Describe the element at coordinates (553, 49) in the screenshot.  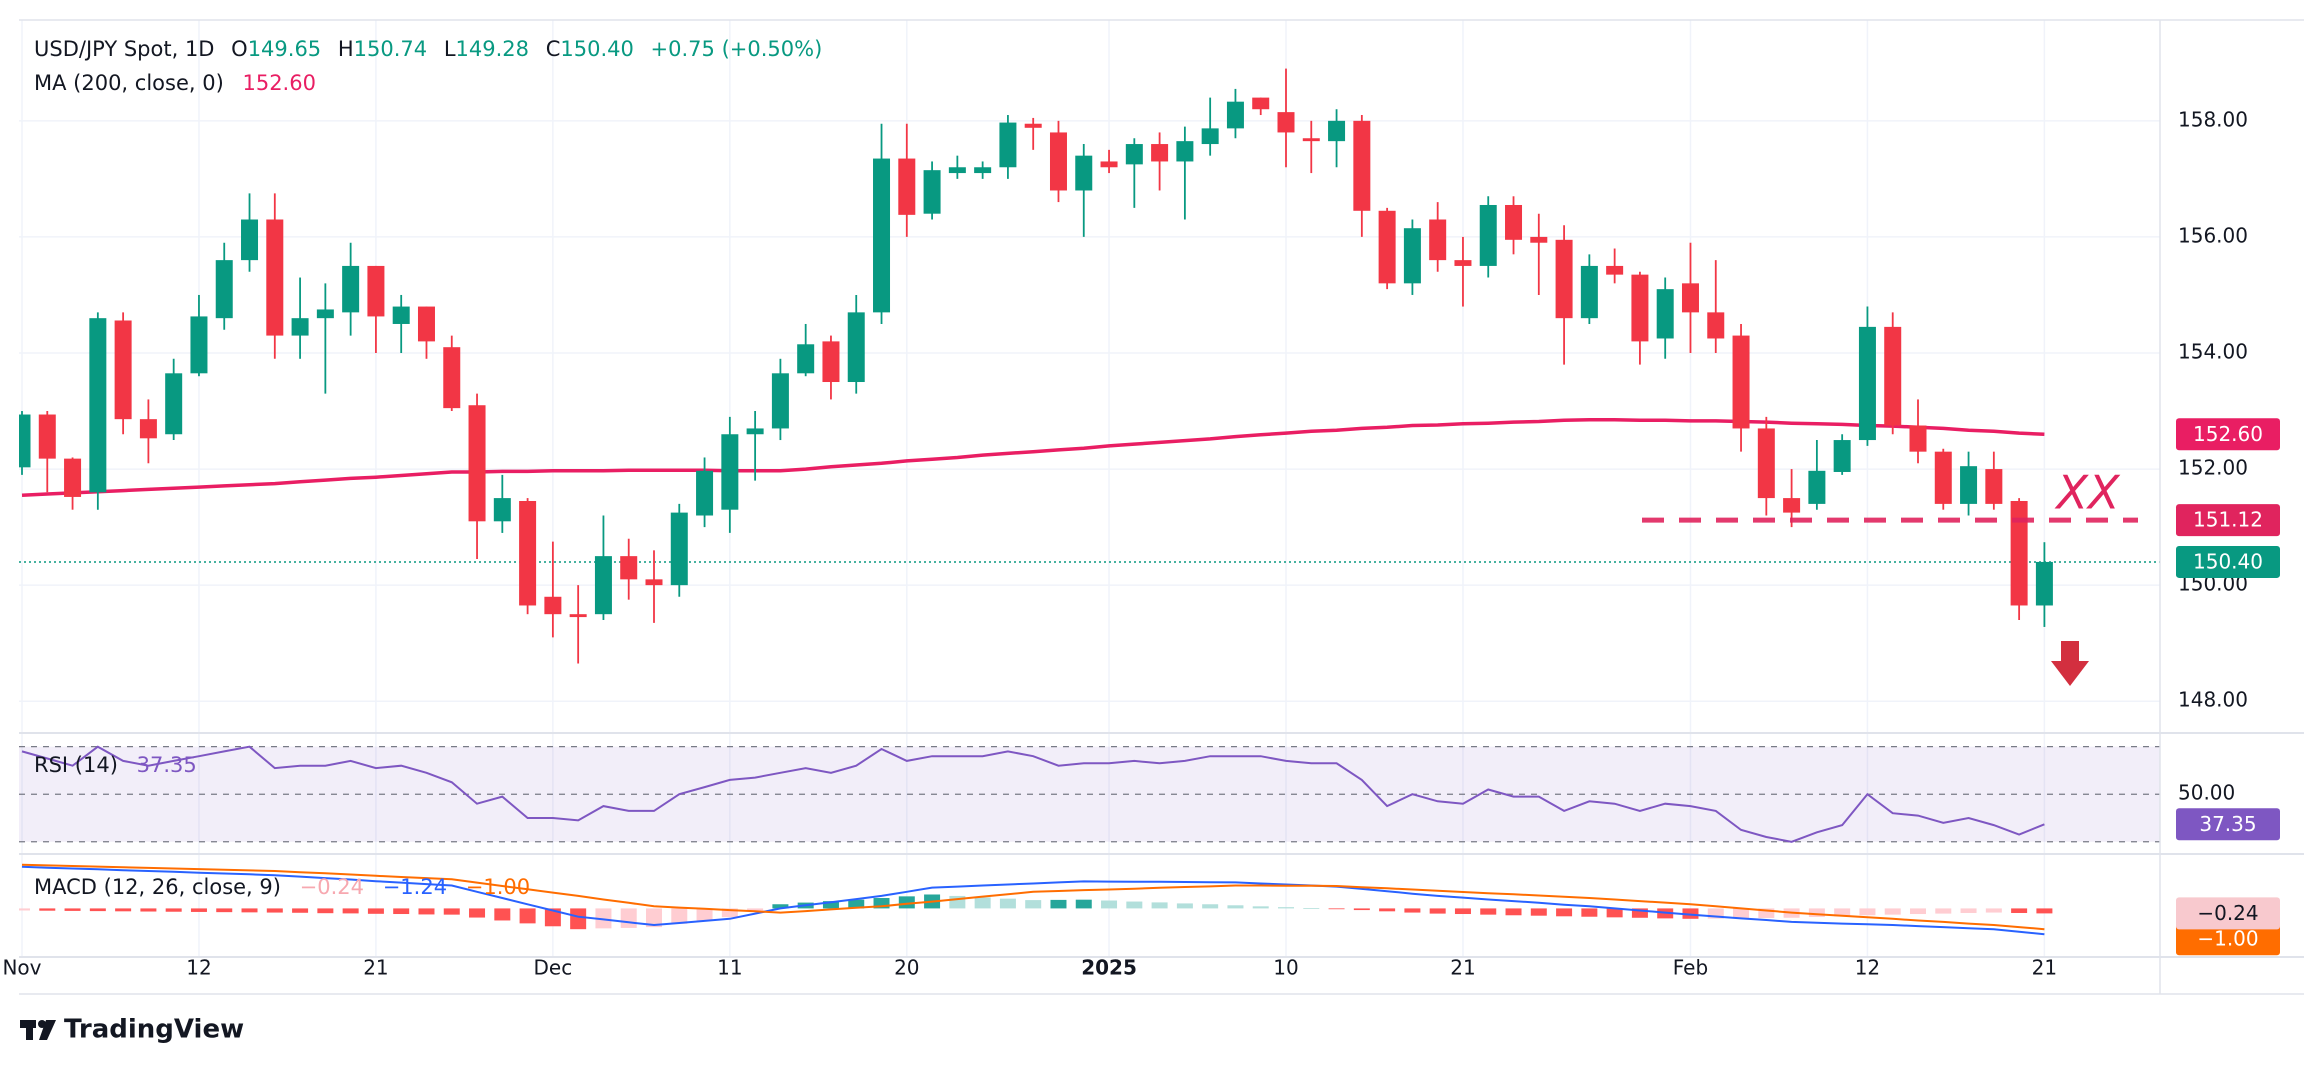
I see `ohlc-key: C` at that location.